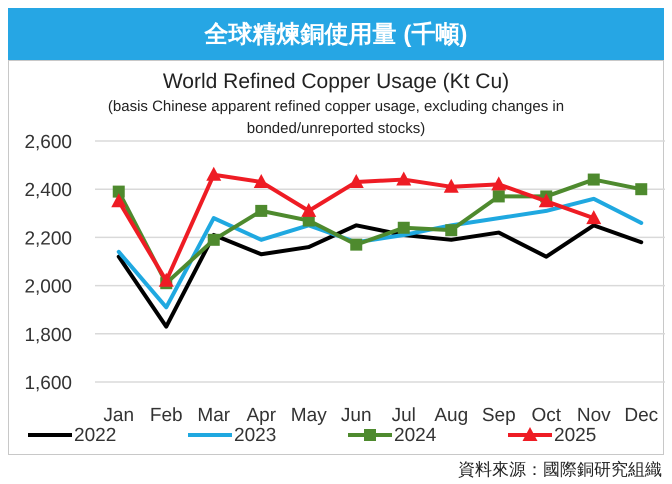  Describe the element at coordinates (261, 415) in the screenshot. I see `x-tick-label: Apr` at that location.